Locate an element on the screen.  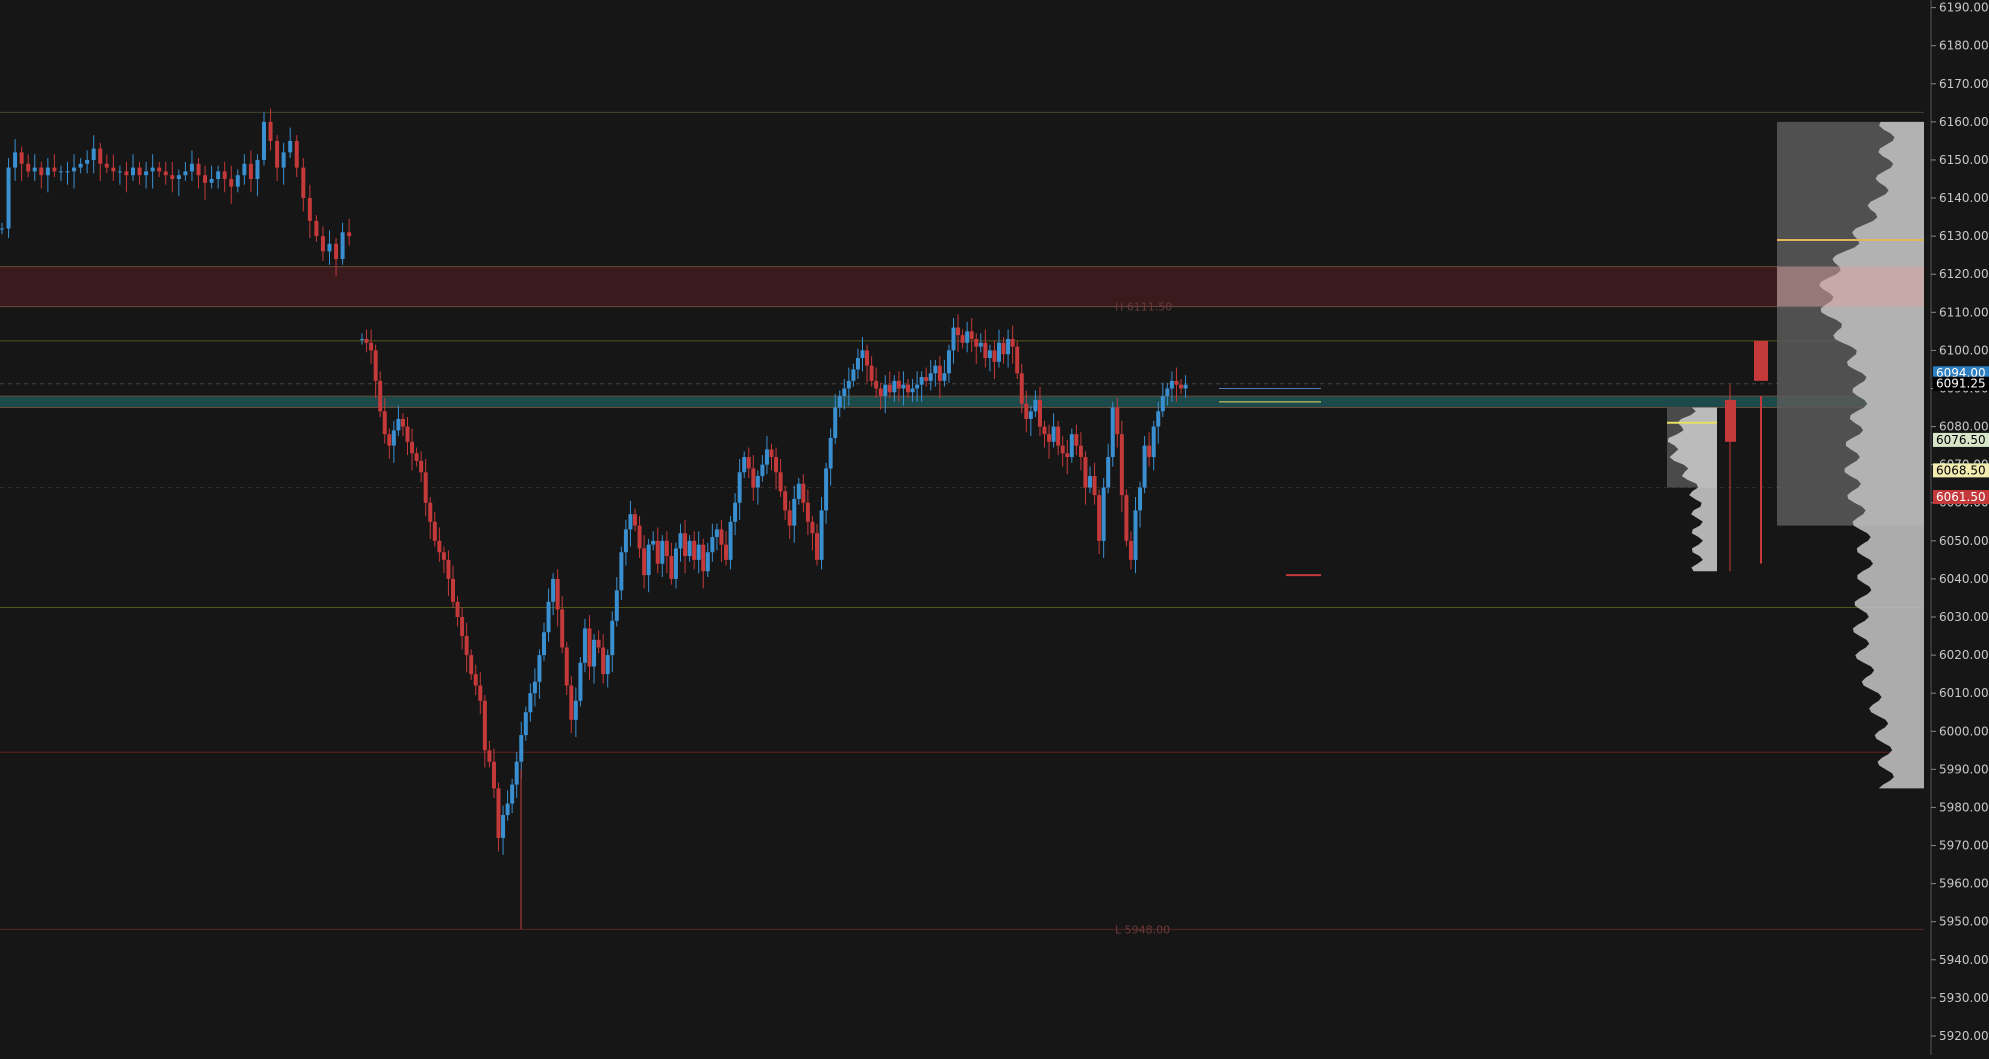
price-label-text: 6076.50 is located at coordinates (1961, 440).